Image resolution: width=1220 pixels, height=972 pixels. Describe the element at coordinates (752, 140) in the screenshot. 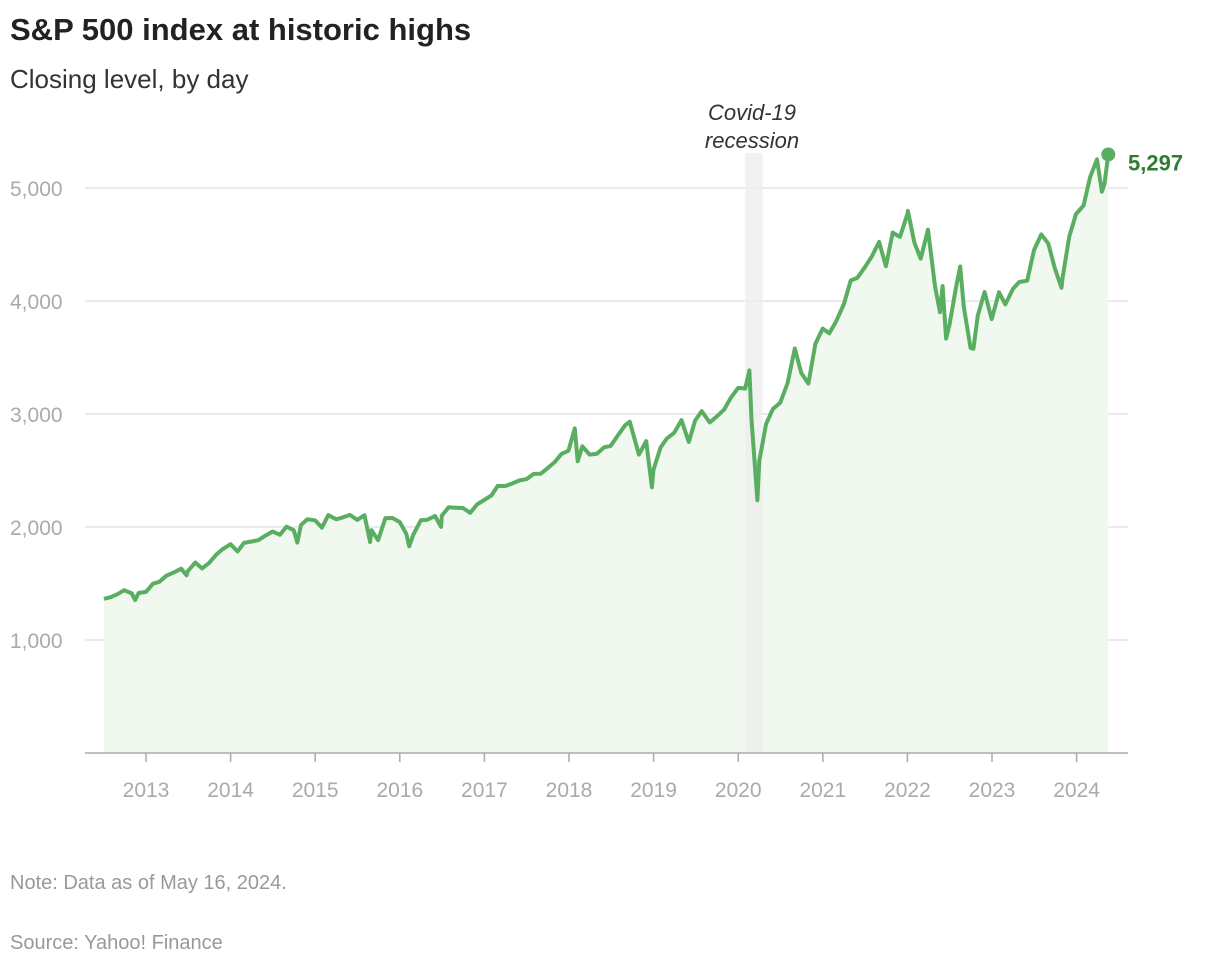

I see `annotation-label: recession` at that location.